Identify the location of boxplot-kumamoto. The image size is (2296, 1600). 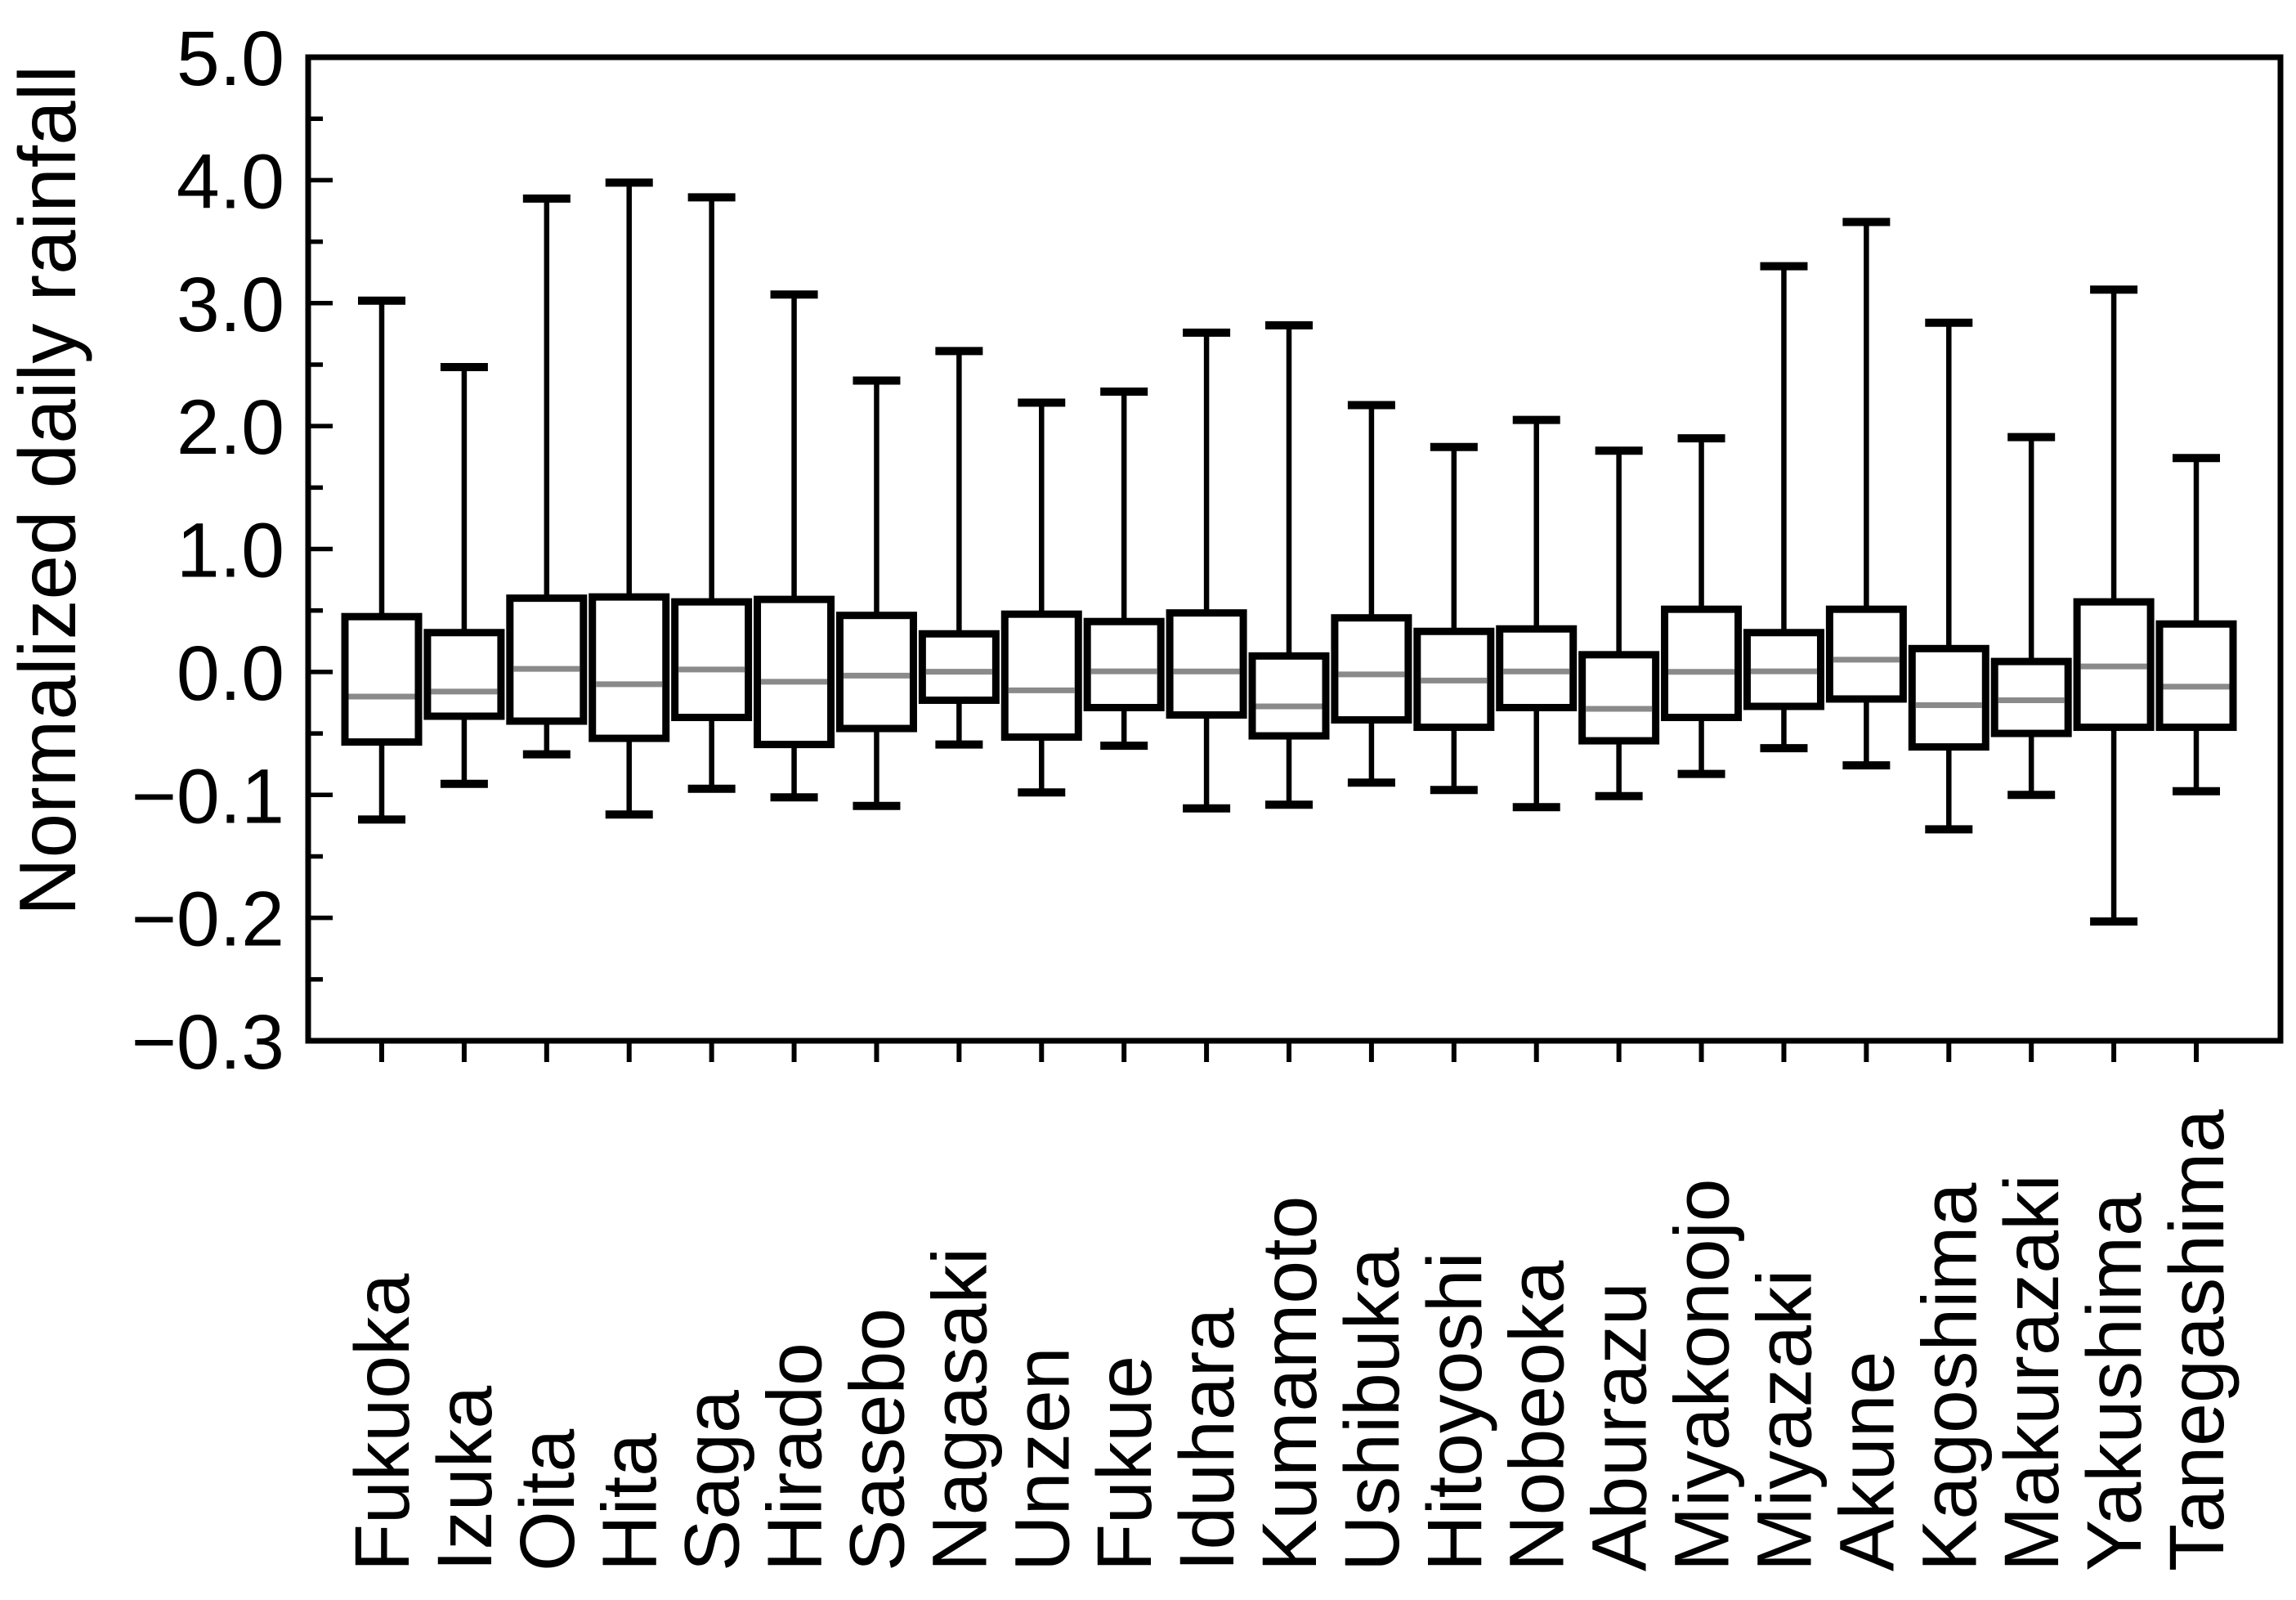
(1289, 564).